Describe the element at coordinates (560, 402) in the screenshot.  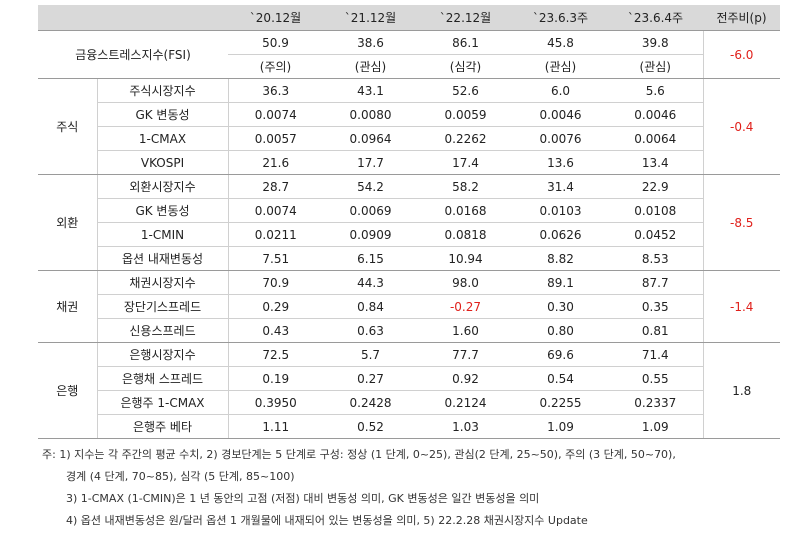
I see `cell-value: 0.2255` at that location.